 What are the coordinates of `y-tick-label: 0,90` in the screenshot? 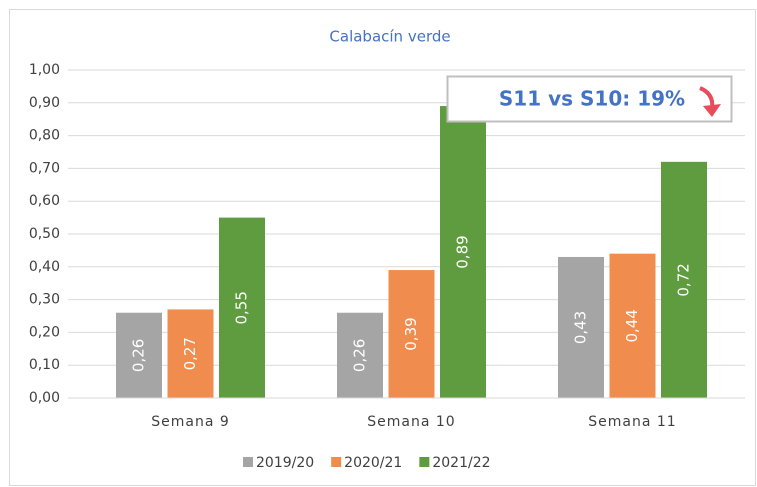 It's located at (44, 103).